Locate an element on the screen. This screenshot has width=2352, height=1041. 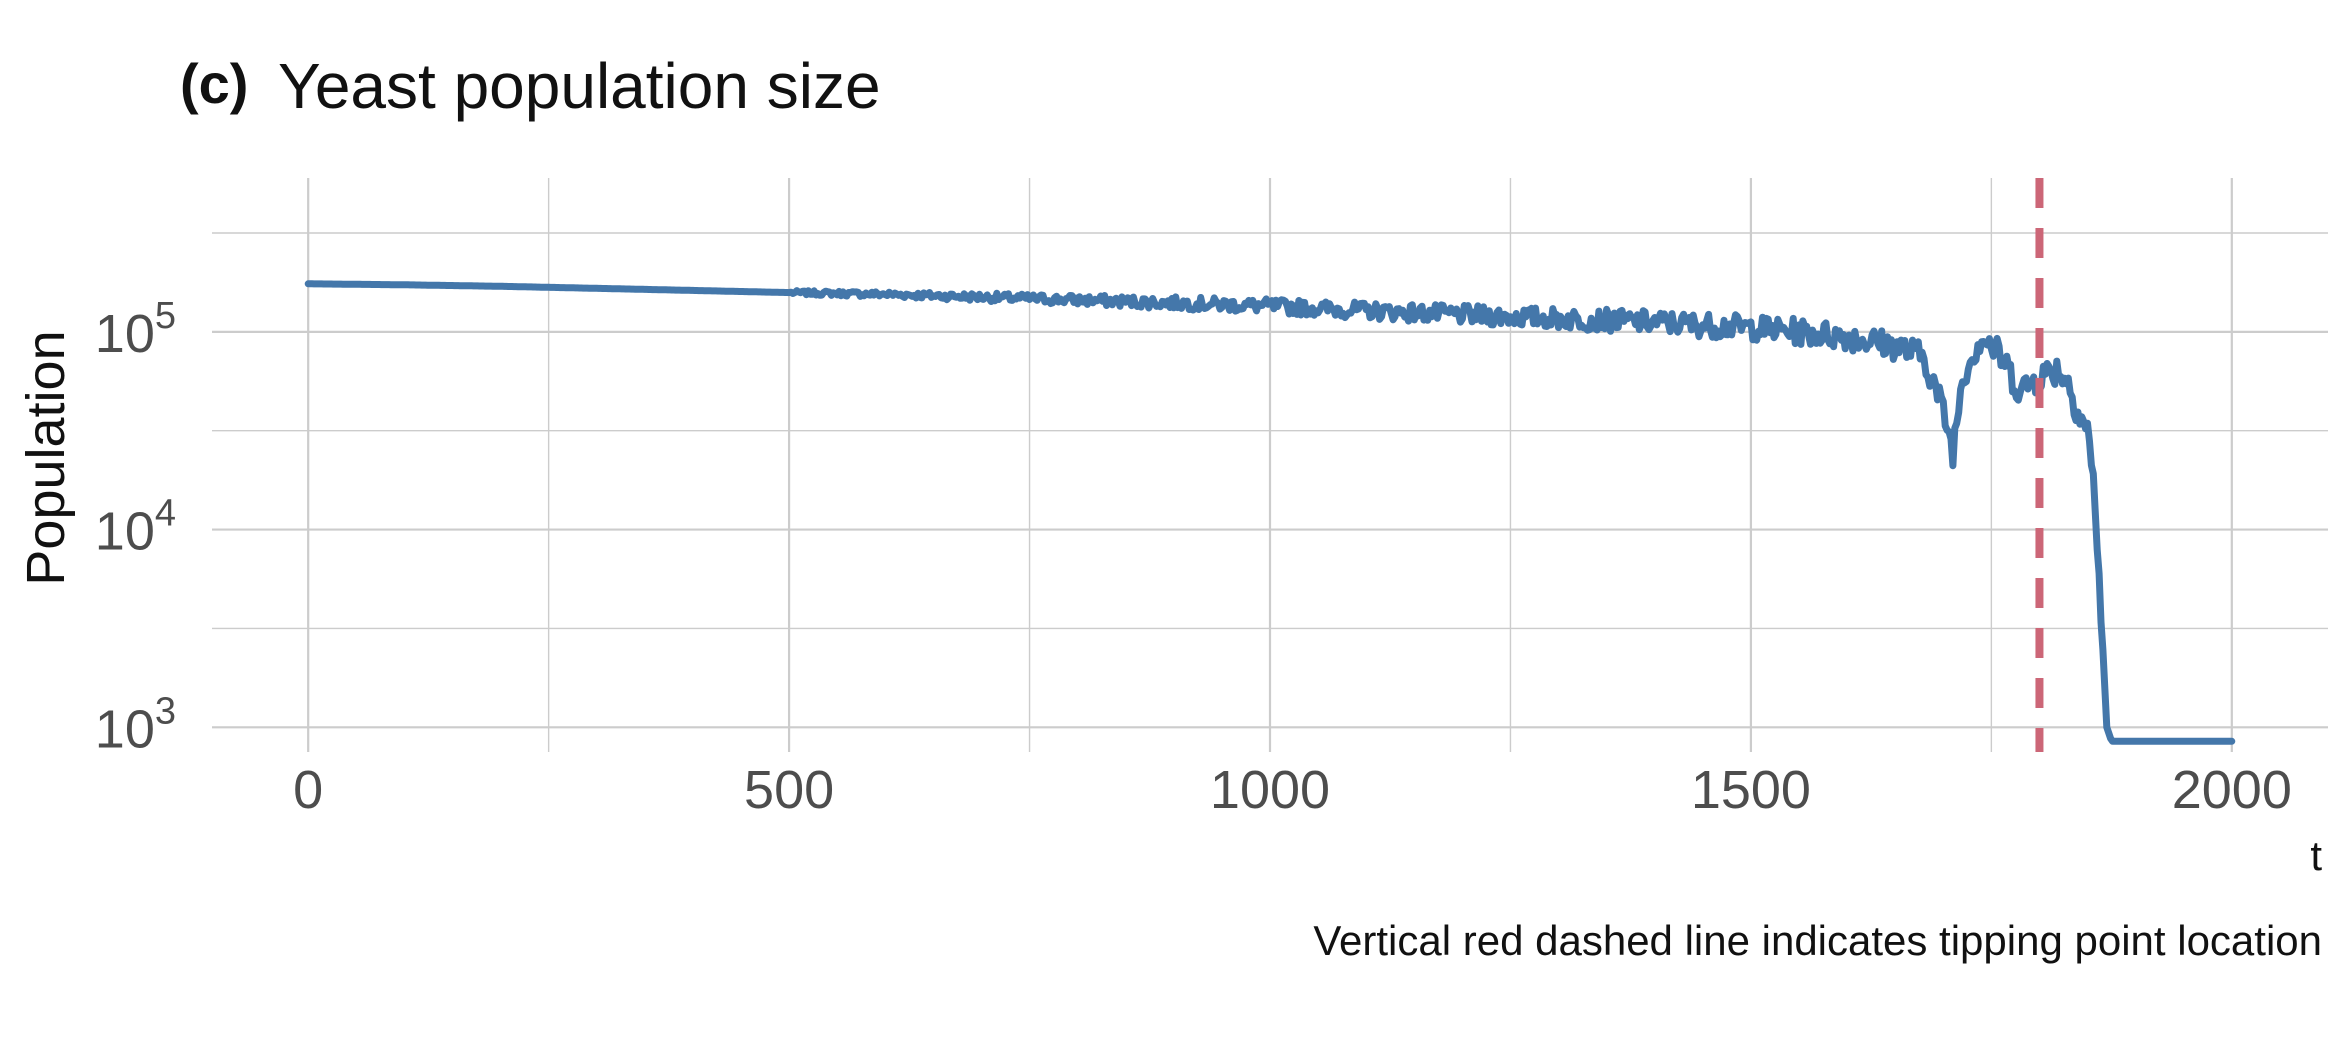
x-tick-label: 2000 is located at coordinates (2232, 790).